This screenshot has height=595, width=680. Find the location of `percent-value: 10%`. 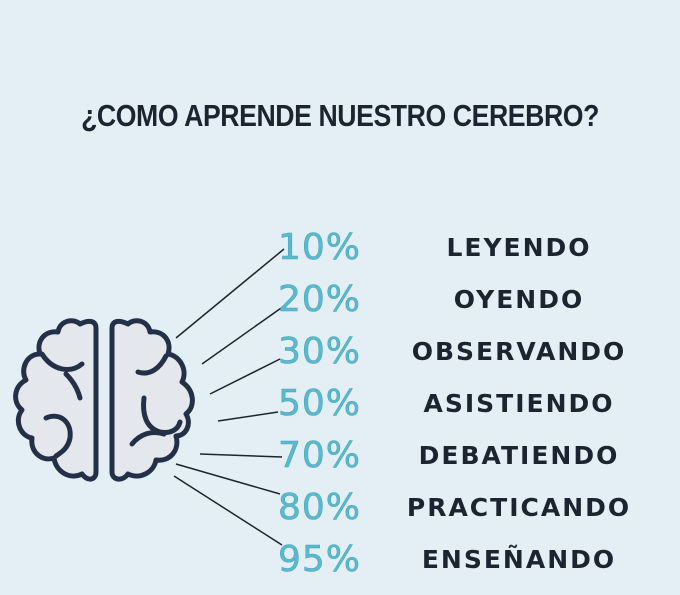

percent-value: 10% is located at coordinates (320, 247).